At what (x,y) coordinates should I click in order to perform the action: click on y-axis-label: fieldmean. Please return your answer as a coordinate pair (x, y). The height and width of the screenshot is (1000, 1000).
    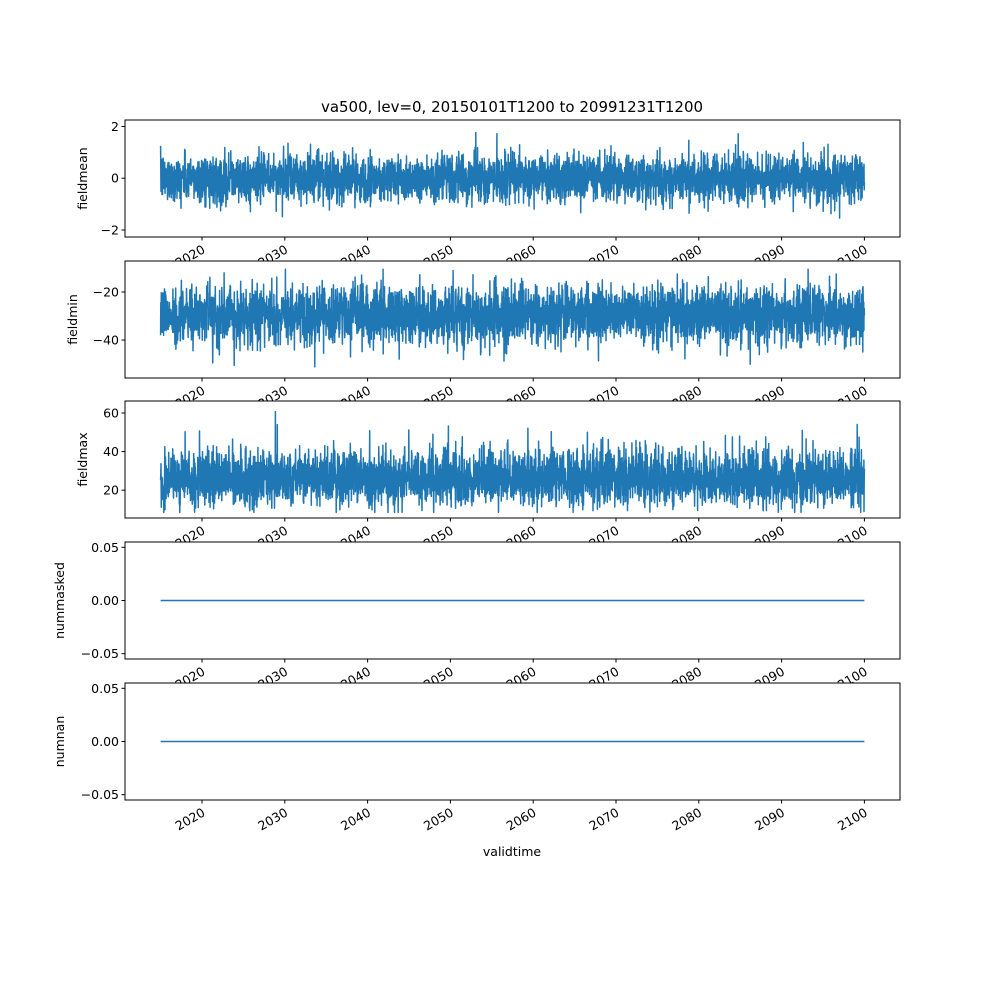
    Looking at the image, I should click on (82, 178).